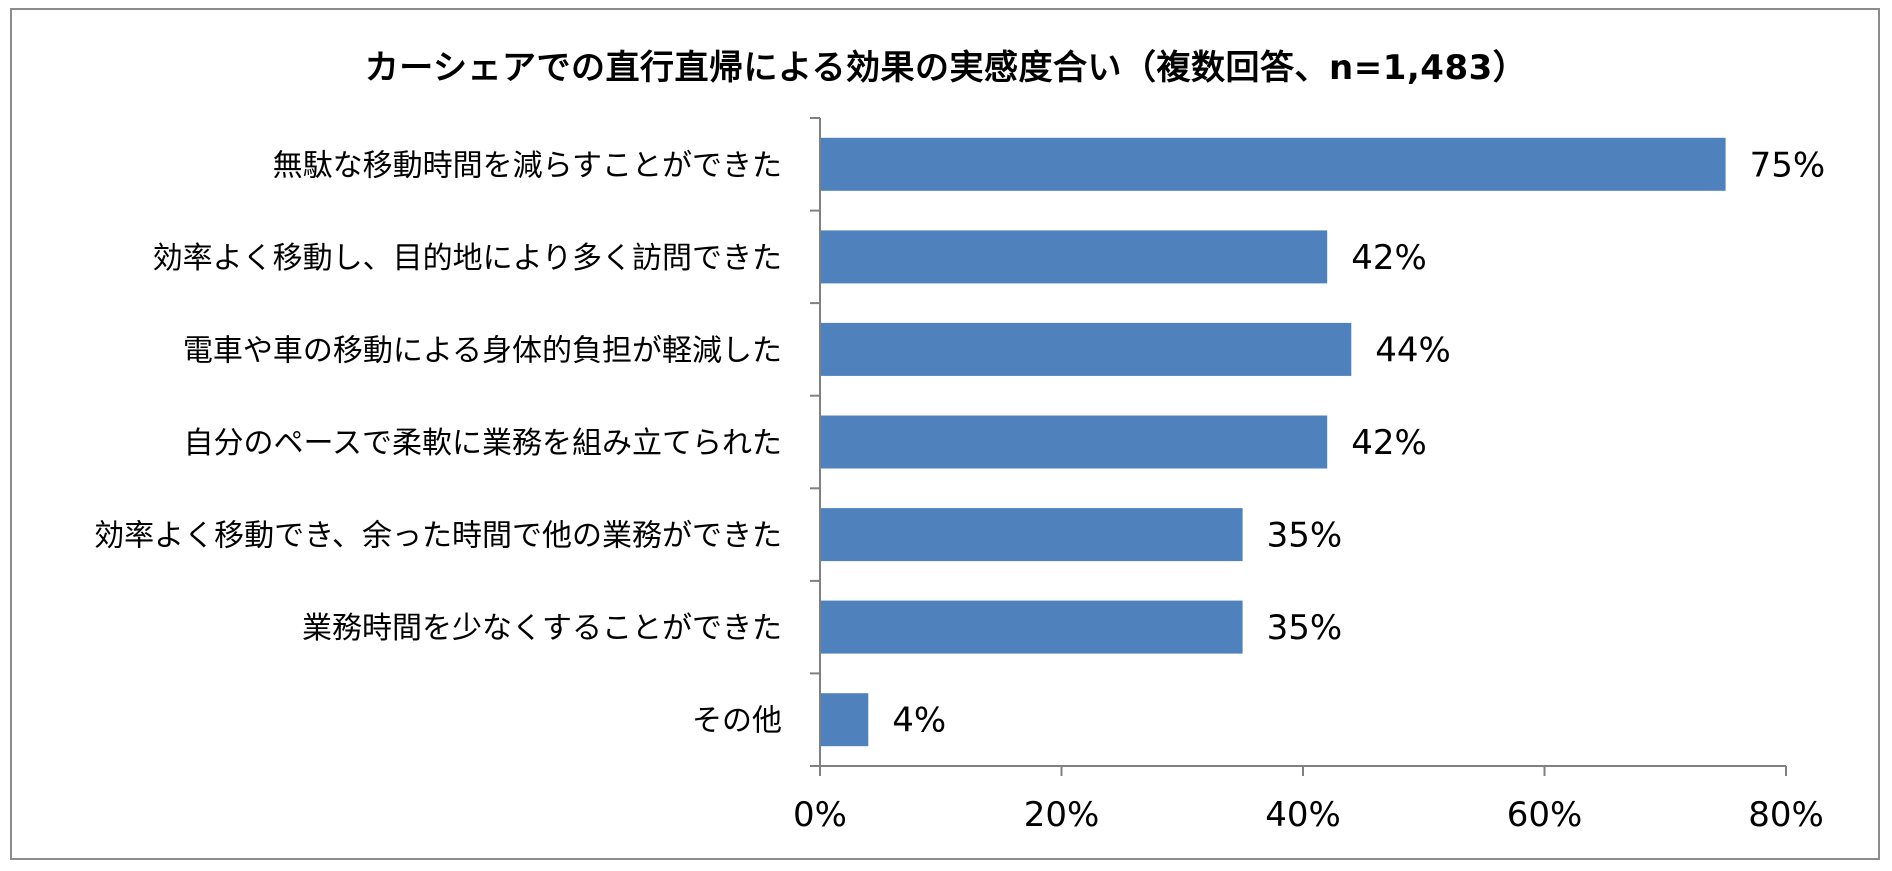 Image resolution: width=1892 pixels, height=871 pixels. What do you see at coordinates (1303, 815) in the screenshot?
I see `x-tick-label: 40%` at bounding box center [1303, 815].